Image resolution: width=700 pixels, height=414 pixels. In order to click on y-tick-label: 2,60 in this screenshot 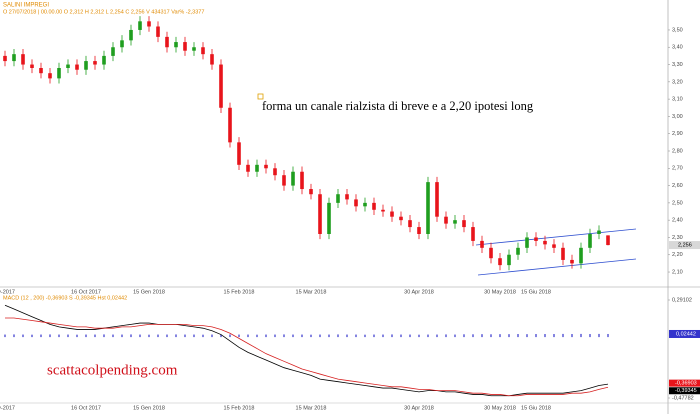, I will do `click(677, 186)`.